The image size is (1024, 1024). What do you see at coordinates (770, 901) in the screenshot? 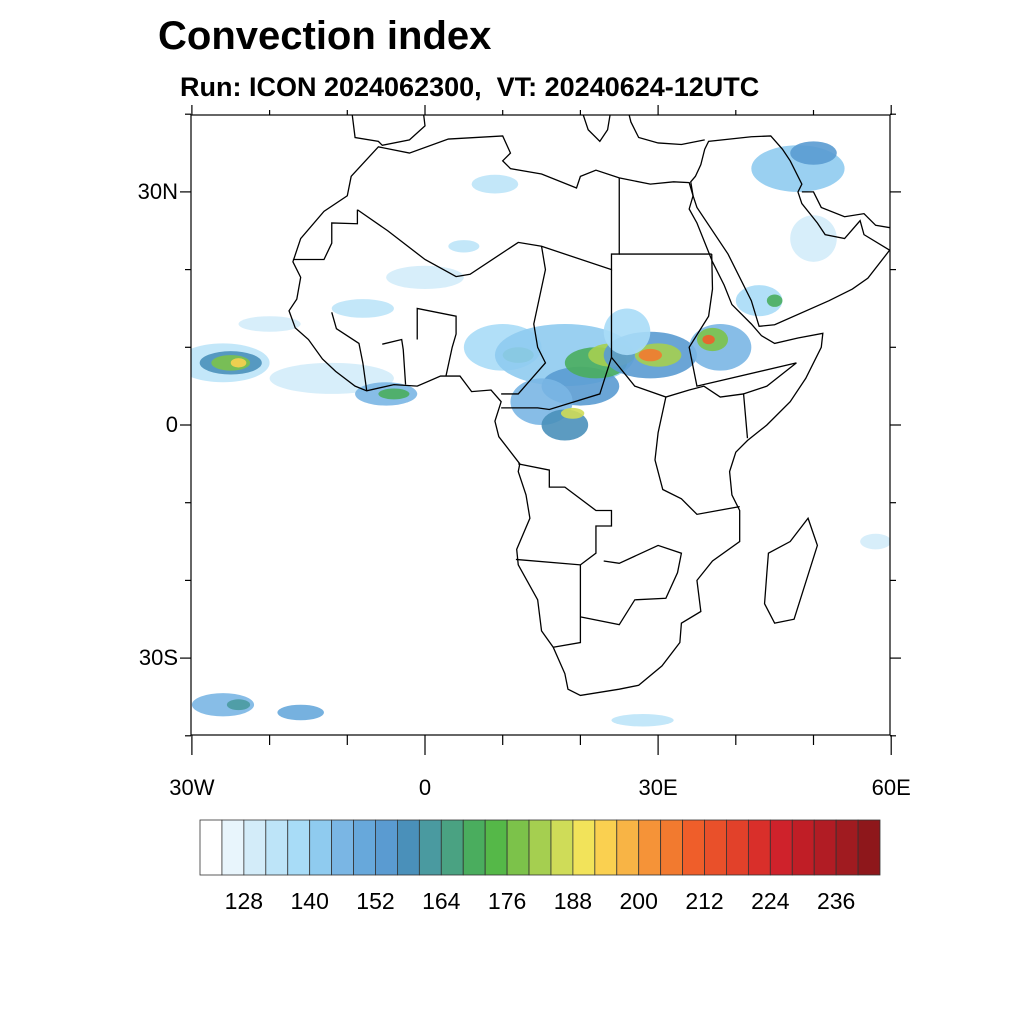
I see `colorbar-label: 224` at bounding box center [770, 901].